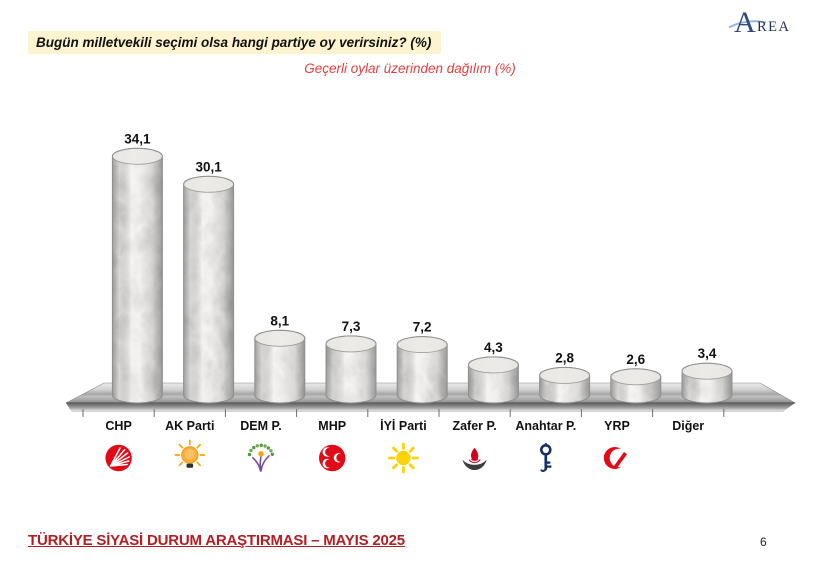 The width and height of the screenshot is (820, 569). I want to click on value-label-dem: 8,1, so click(279, 320).